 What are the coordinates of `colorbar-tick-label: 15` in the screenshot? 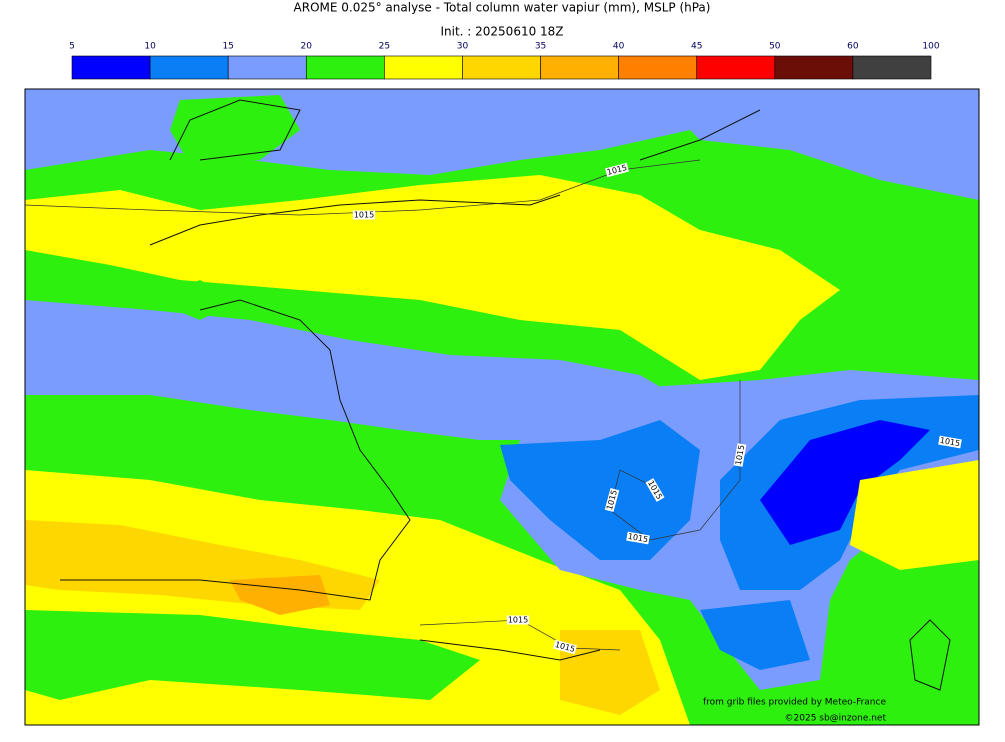 It's located at (227, 47).